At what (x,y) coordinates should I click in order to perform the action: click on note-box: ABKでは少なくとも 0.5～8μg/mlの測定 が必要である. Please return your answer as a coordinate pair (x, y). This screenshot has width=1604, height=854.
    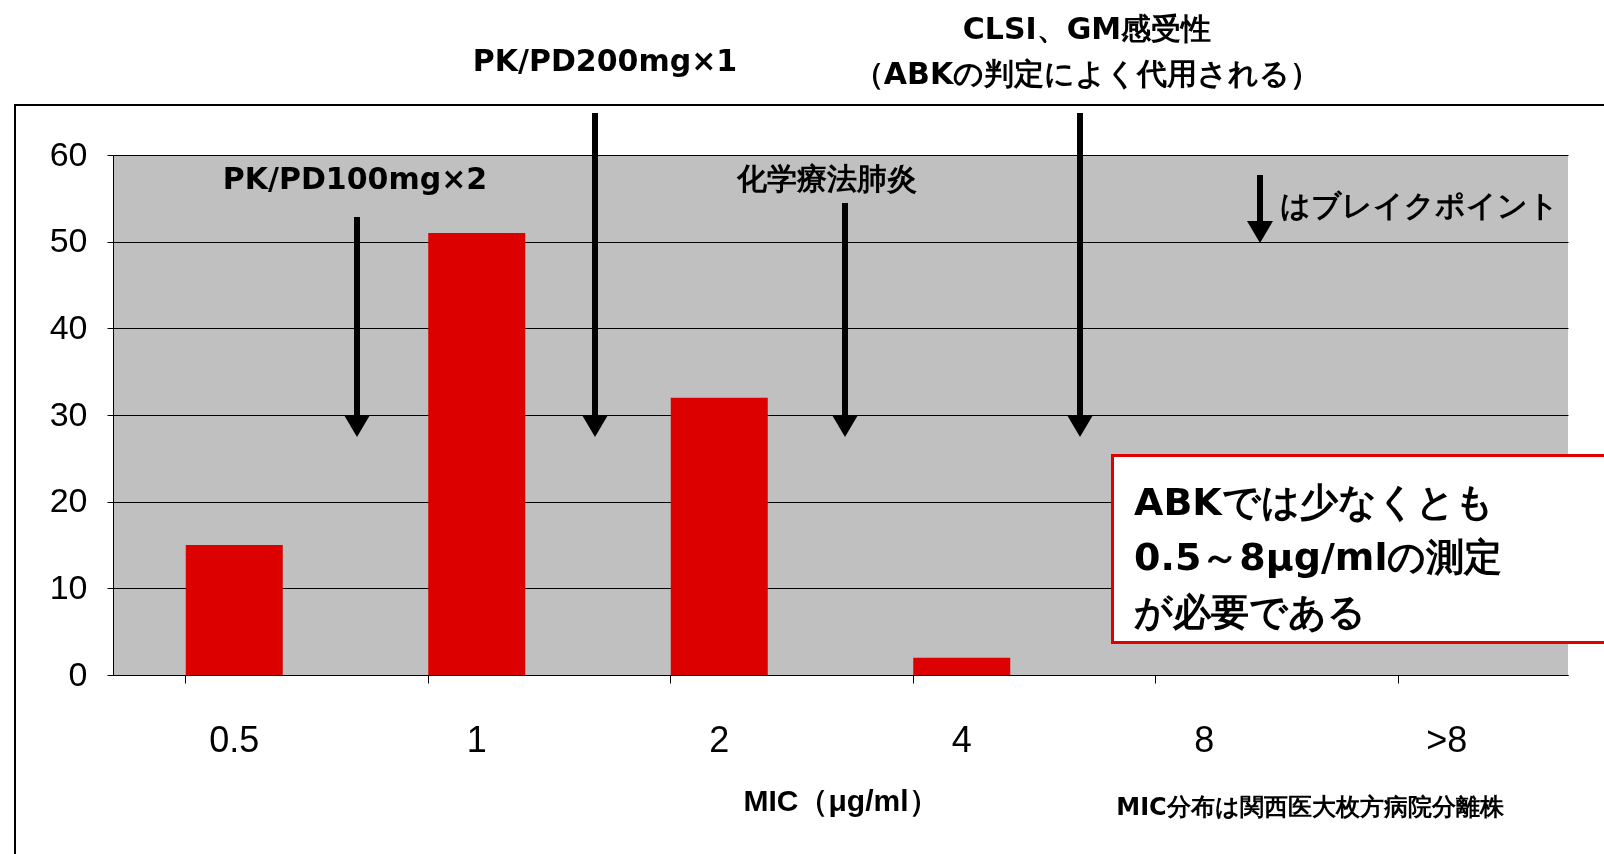
    Looking at the image, I should click on (1357, 549).